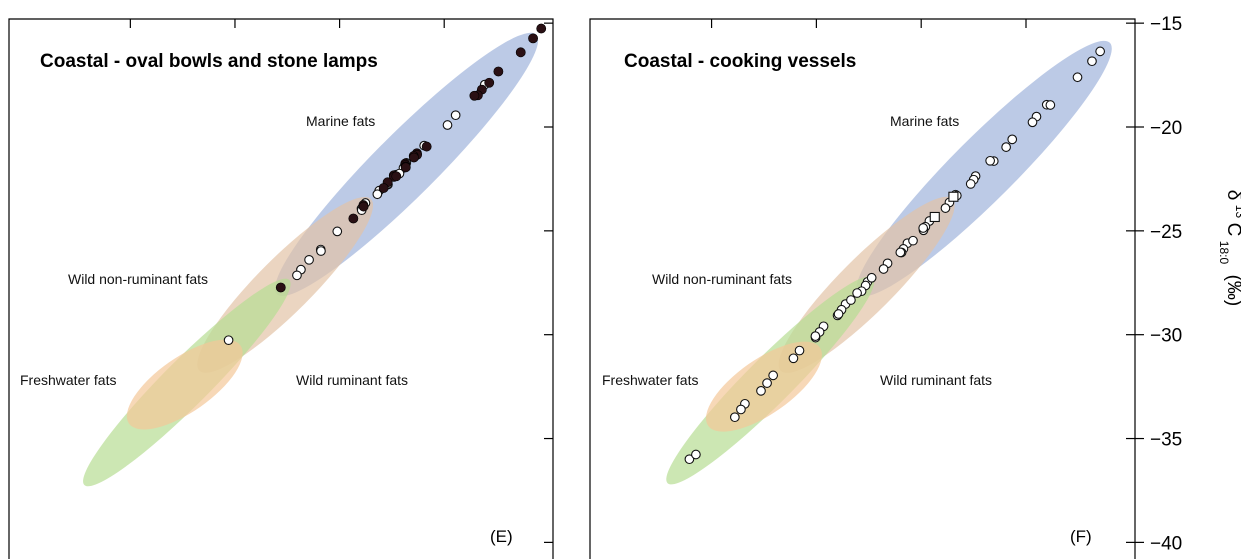 The height and width of the screenshot is (559, 1241). What do you see at coordinates (1166, 232) in the screenshot?
I see `y-tick-label: −25` at bounding box center [1166, 232].